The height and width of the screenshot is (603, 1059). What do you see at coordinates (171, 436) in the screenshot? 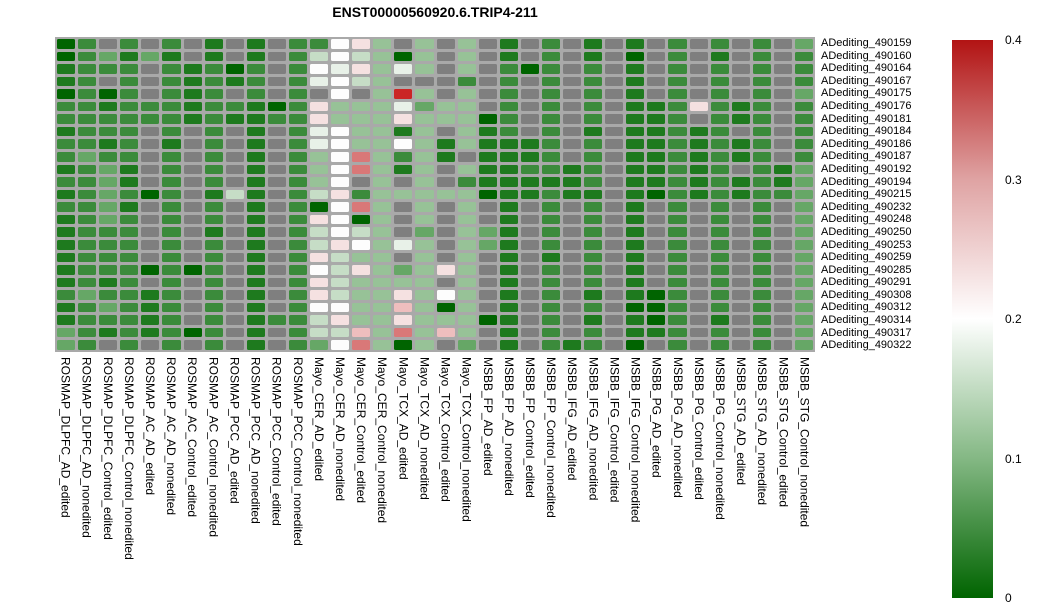
I see `column-label: ROSMAP_AC_AD_nonedited` at bounding box center [171, 436].